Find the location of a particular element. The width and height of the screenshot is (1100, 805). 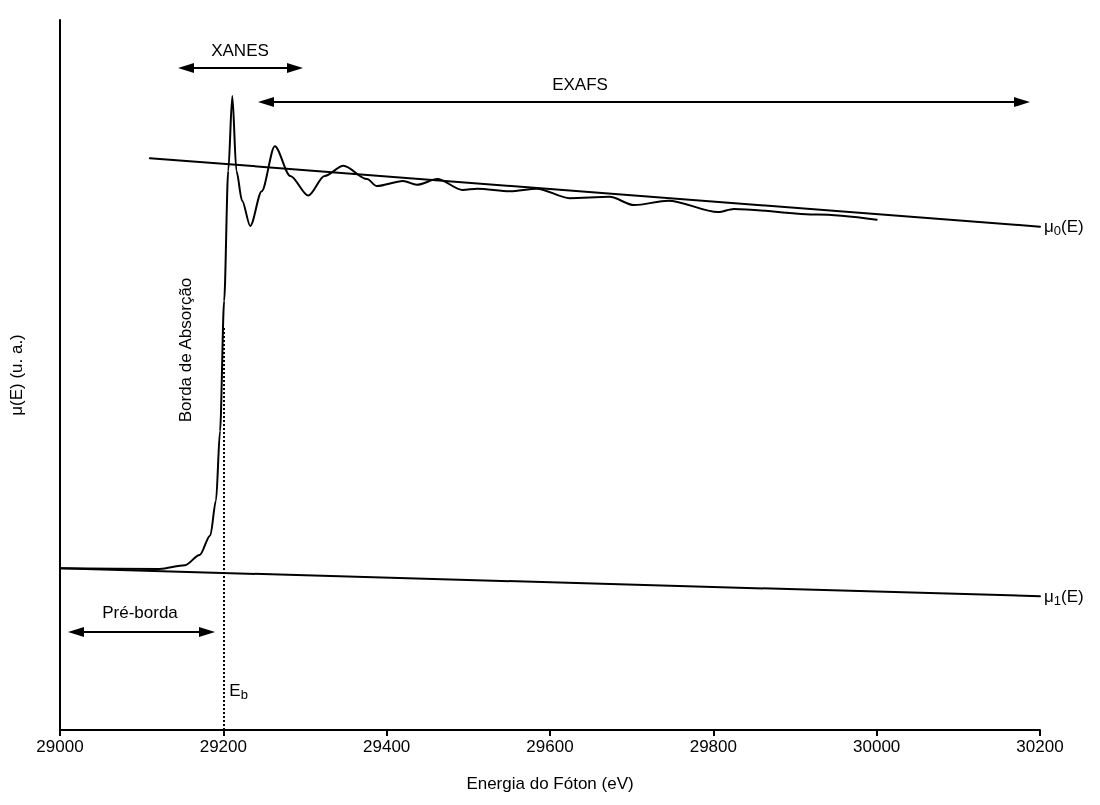

x-tick-label: 29800 is located at coordinates (713, 746).